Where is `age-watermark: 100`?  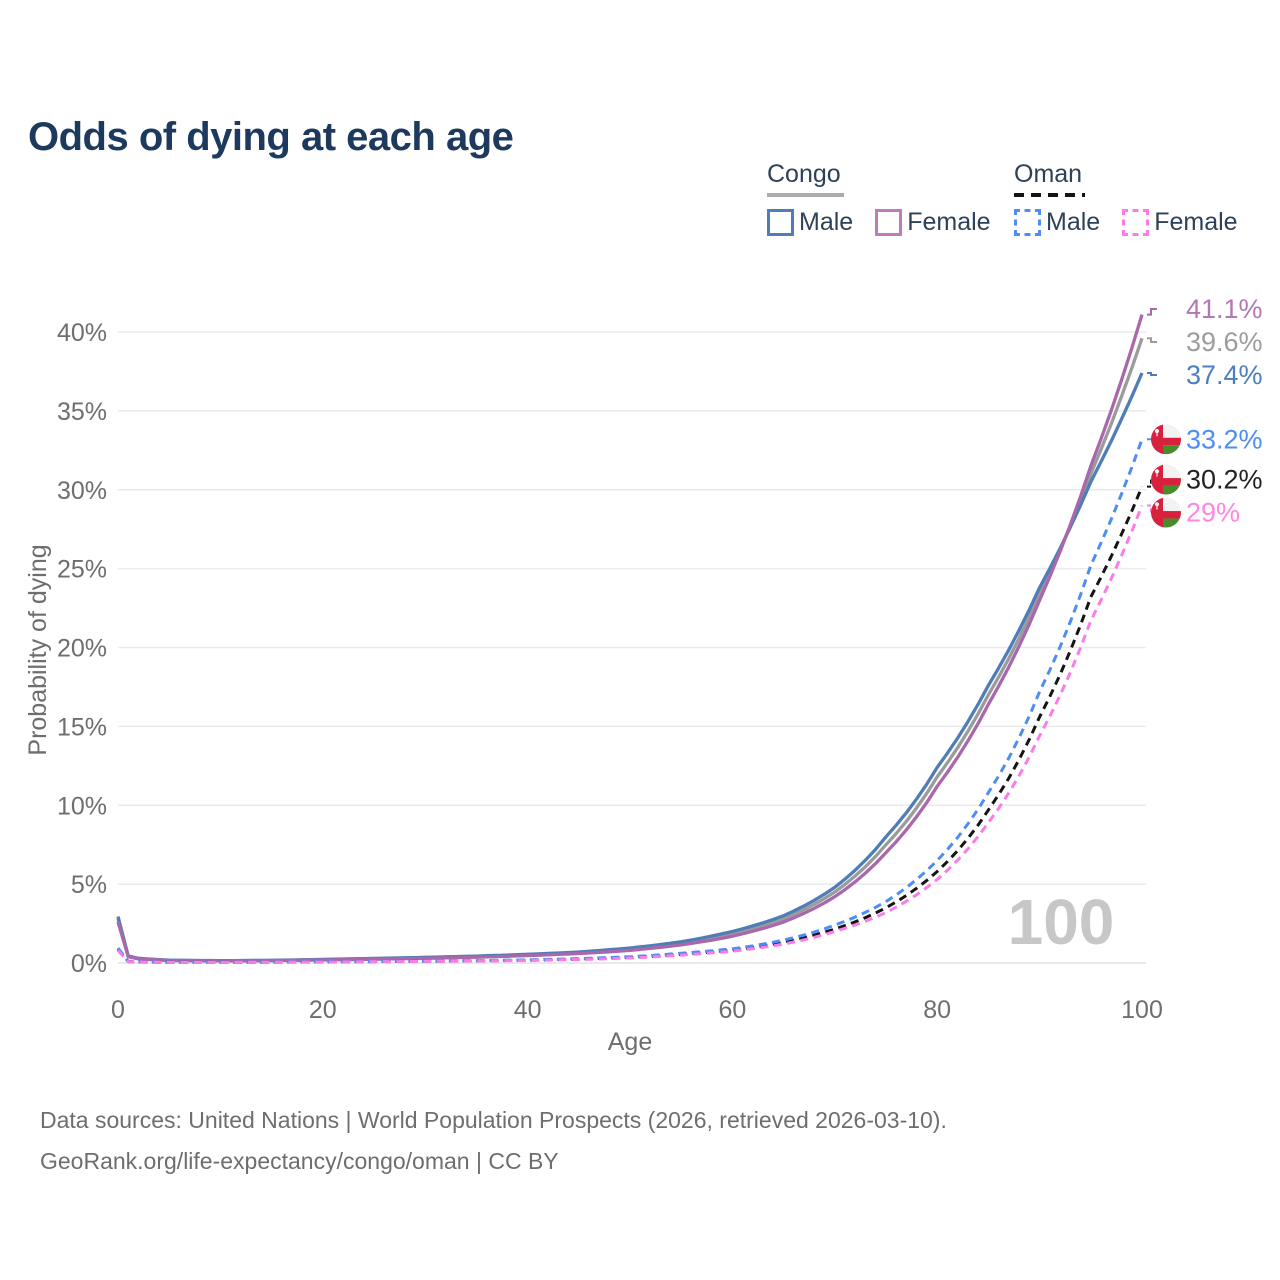 age-watermark: 100 is located at coordinates (1061, 922).